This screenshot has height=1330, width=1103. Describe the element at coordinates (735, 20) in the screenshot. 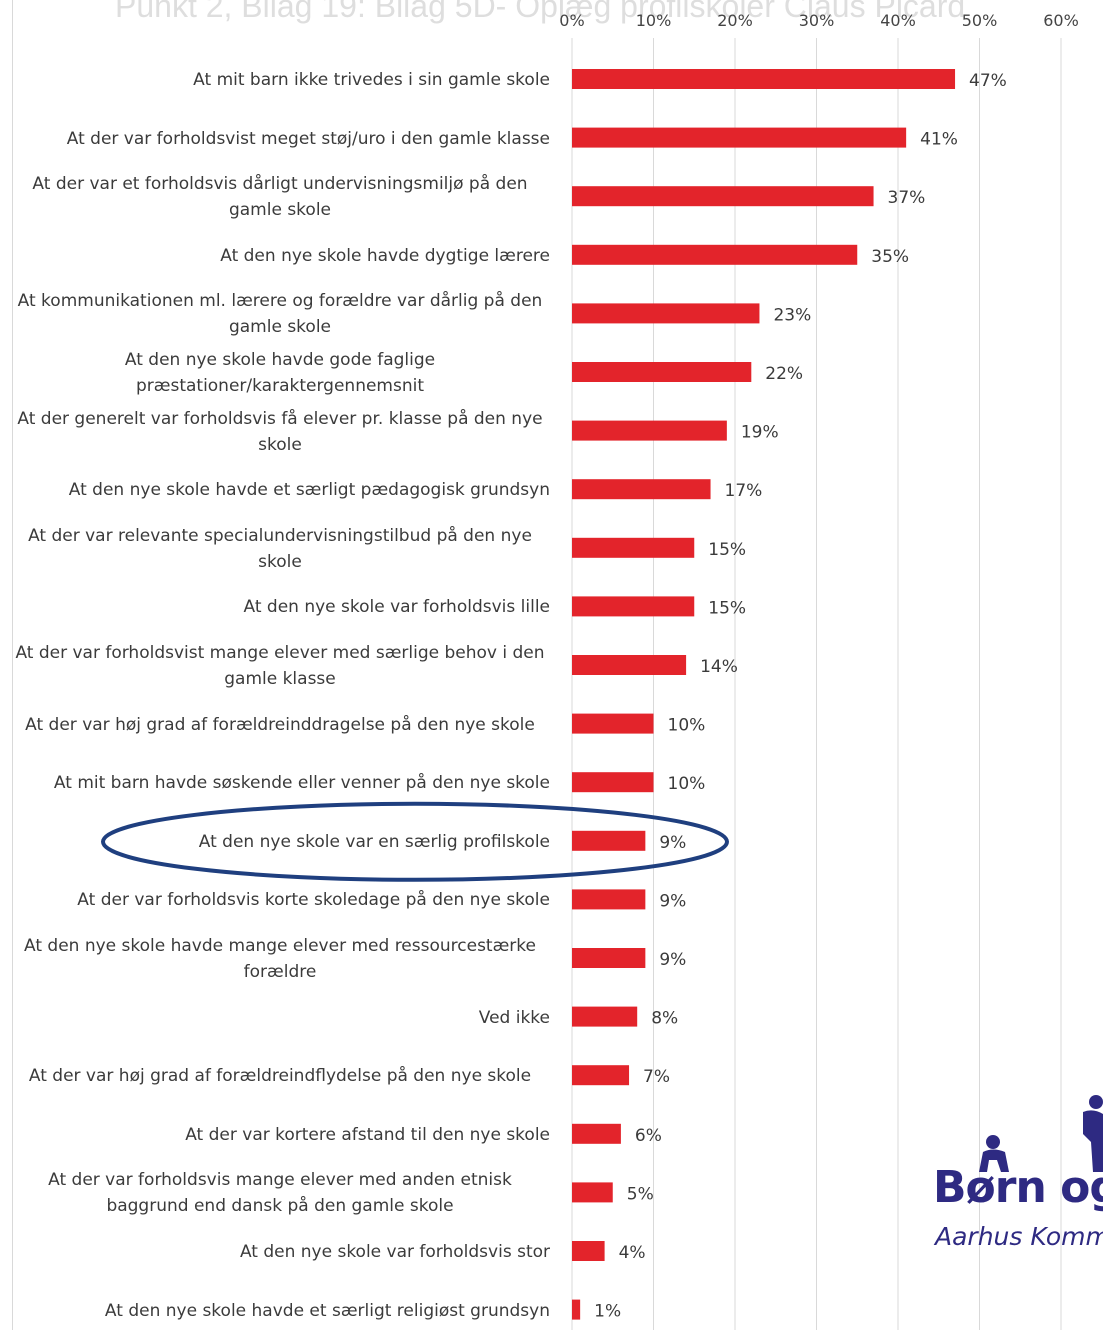

I see `x-tick-label: 20%` at that location.